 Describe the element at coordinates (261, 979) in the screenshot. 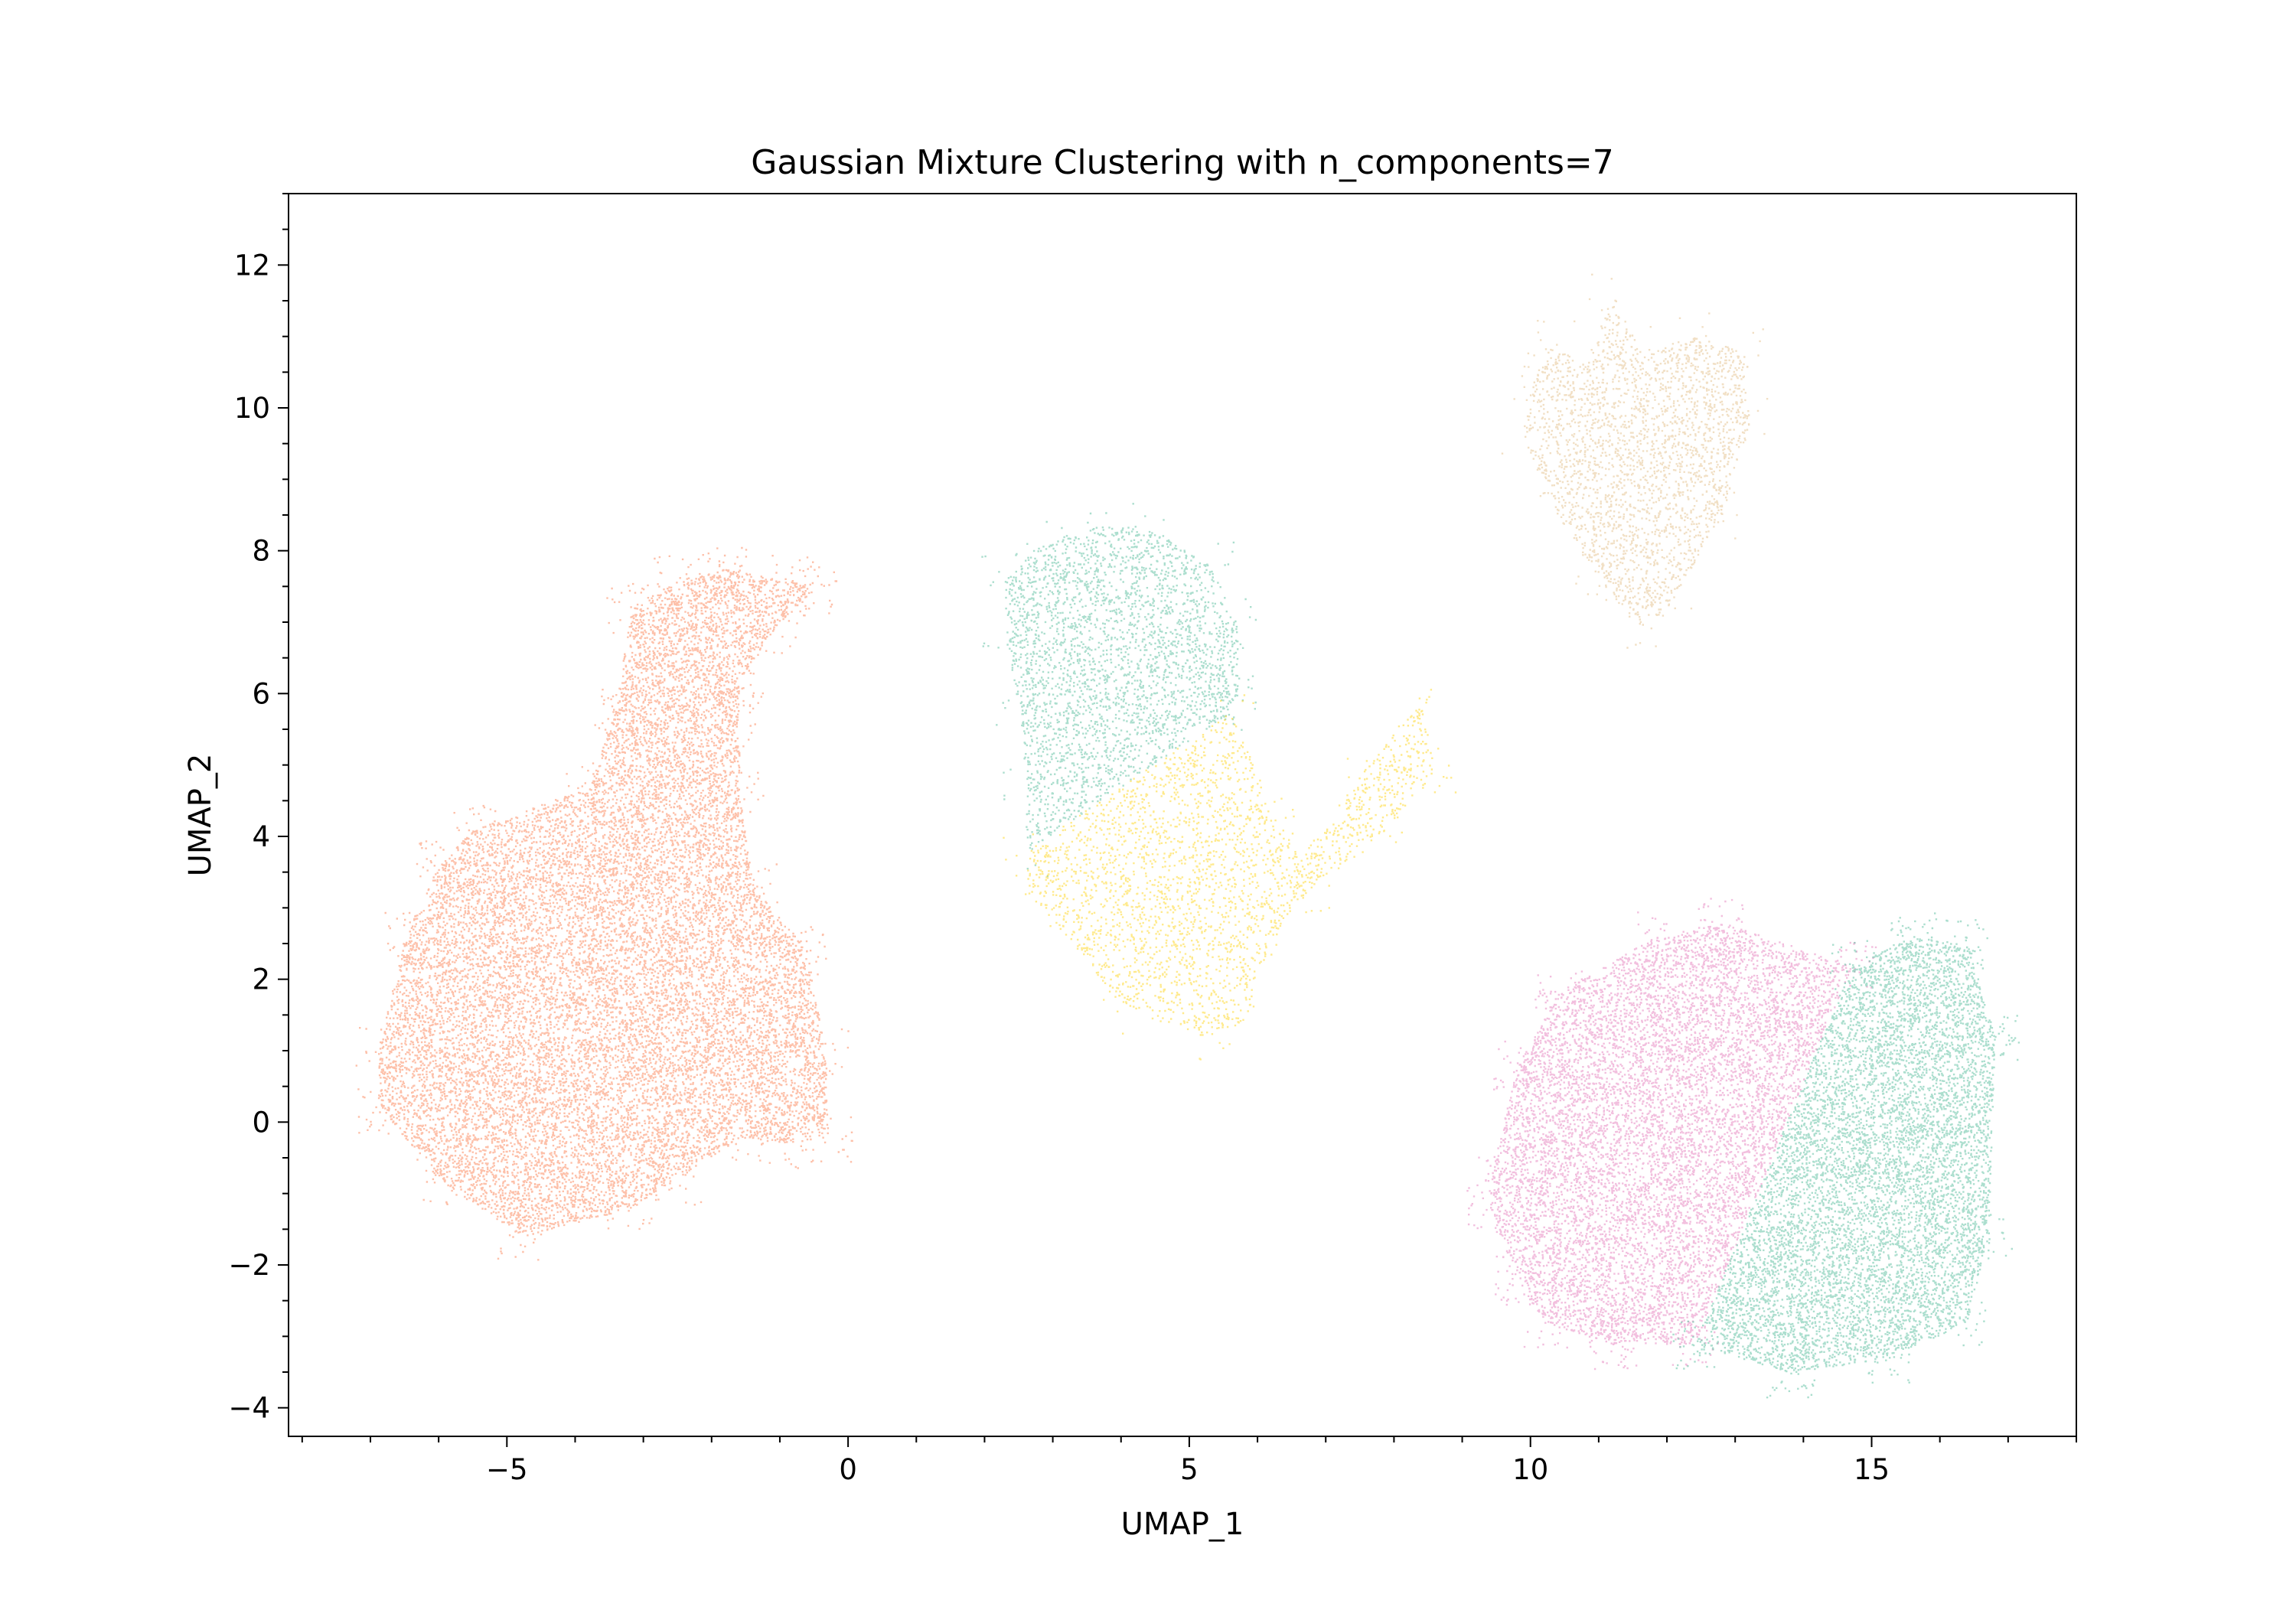

I see `y-tick-label: 2` at that location.